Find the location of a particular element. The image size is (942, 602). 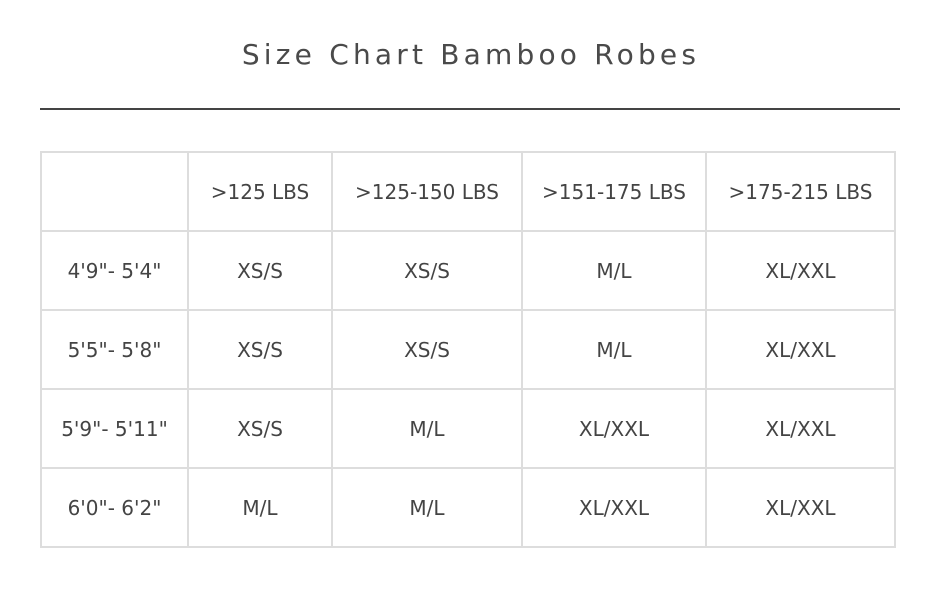

column-header: >151-175 LBS is located at coordinates (614, 191).